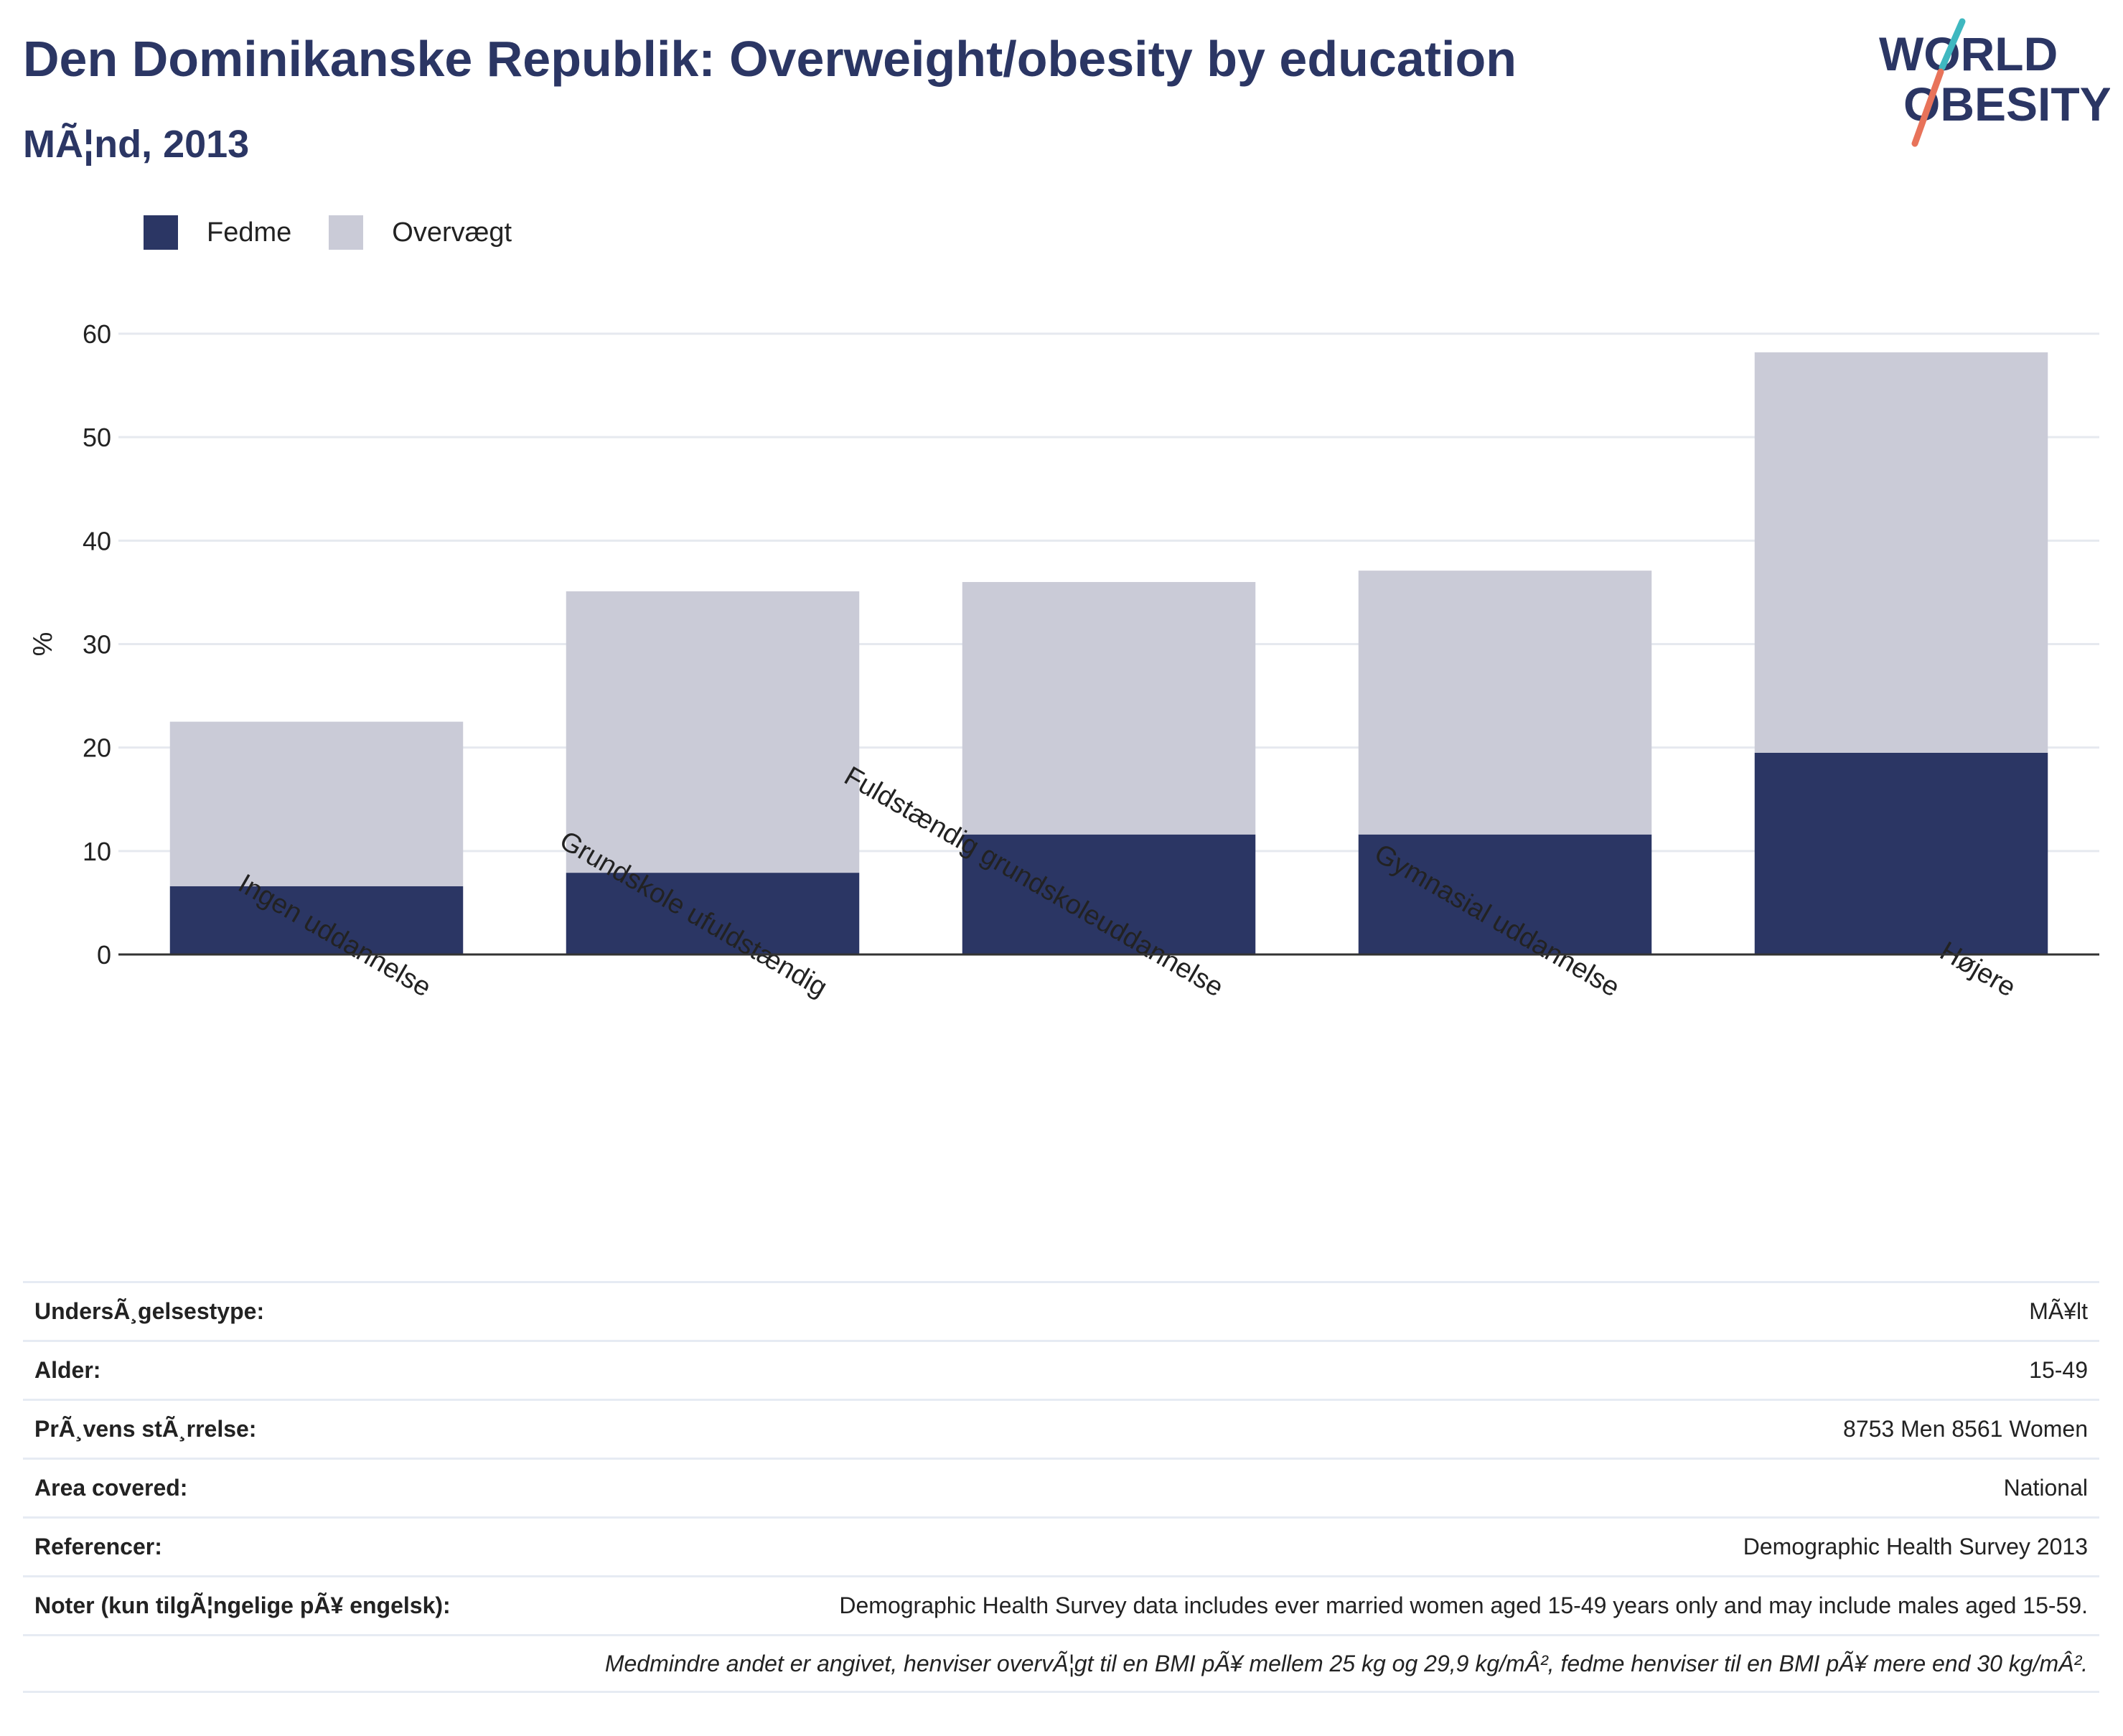 The width and height of the screenshot is (2123, 1736). I want to click on legend-item-overvaegt: Overvægt, so click(420, 232).